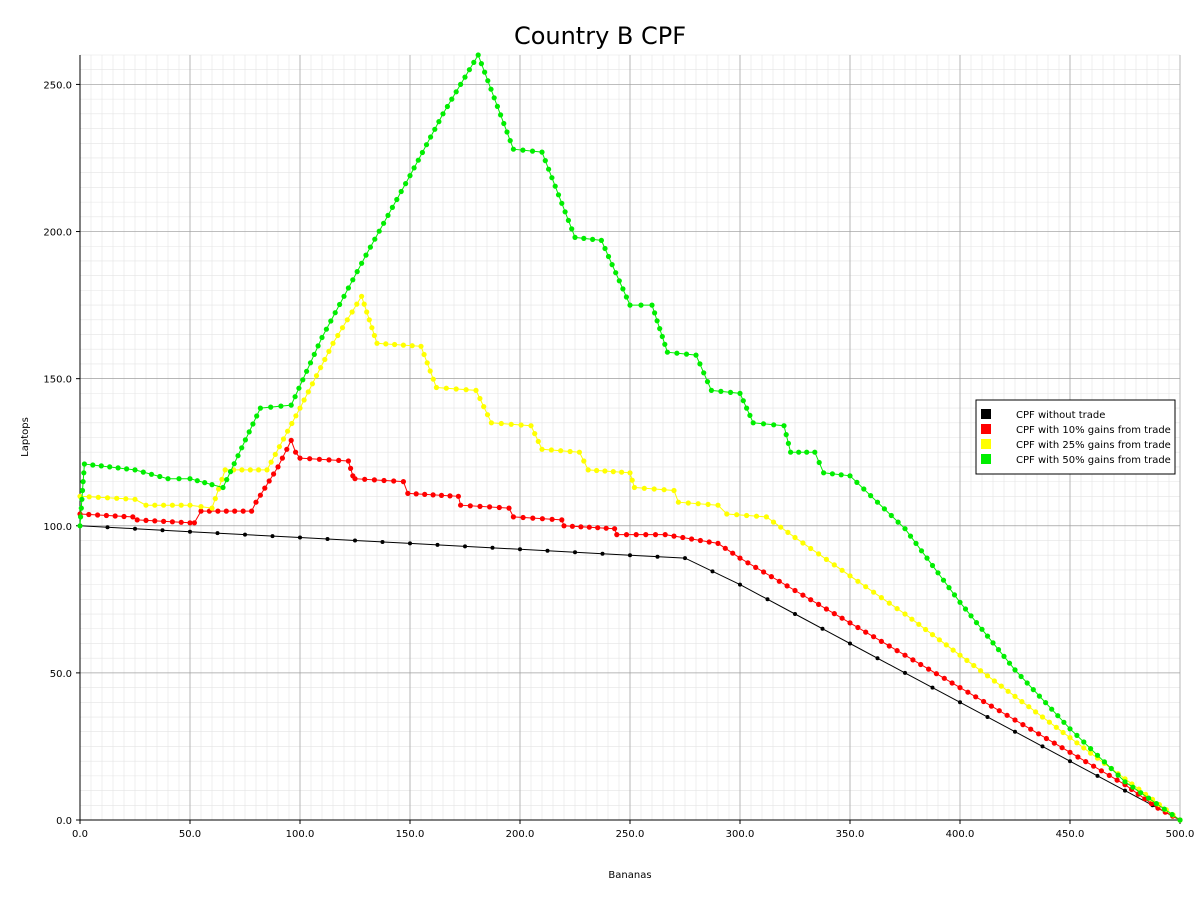 Image resolution: width=1200 pixels, height=900 pixels. I want to click on x-tick-label: 0.0, so click(80, 834).